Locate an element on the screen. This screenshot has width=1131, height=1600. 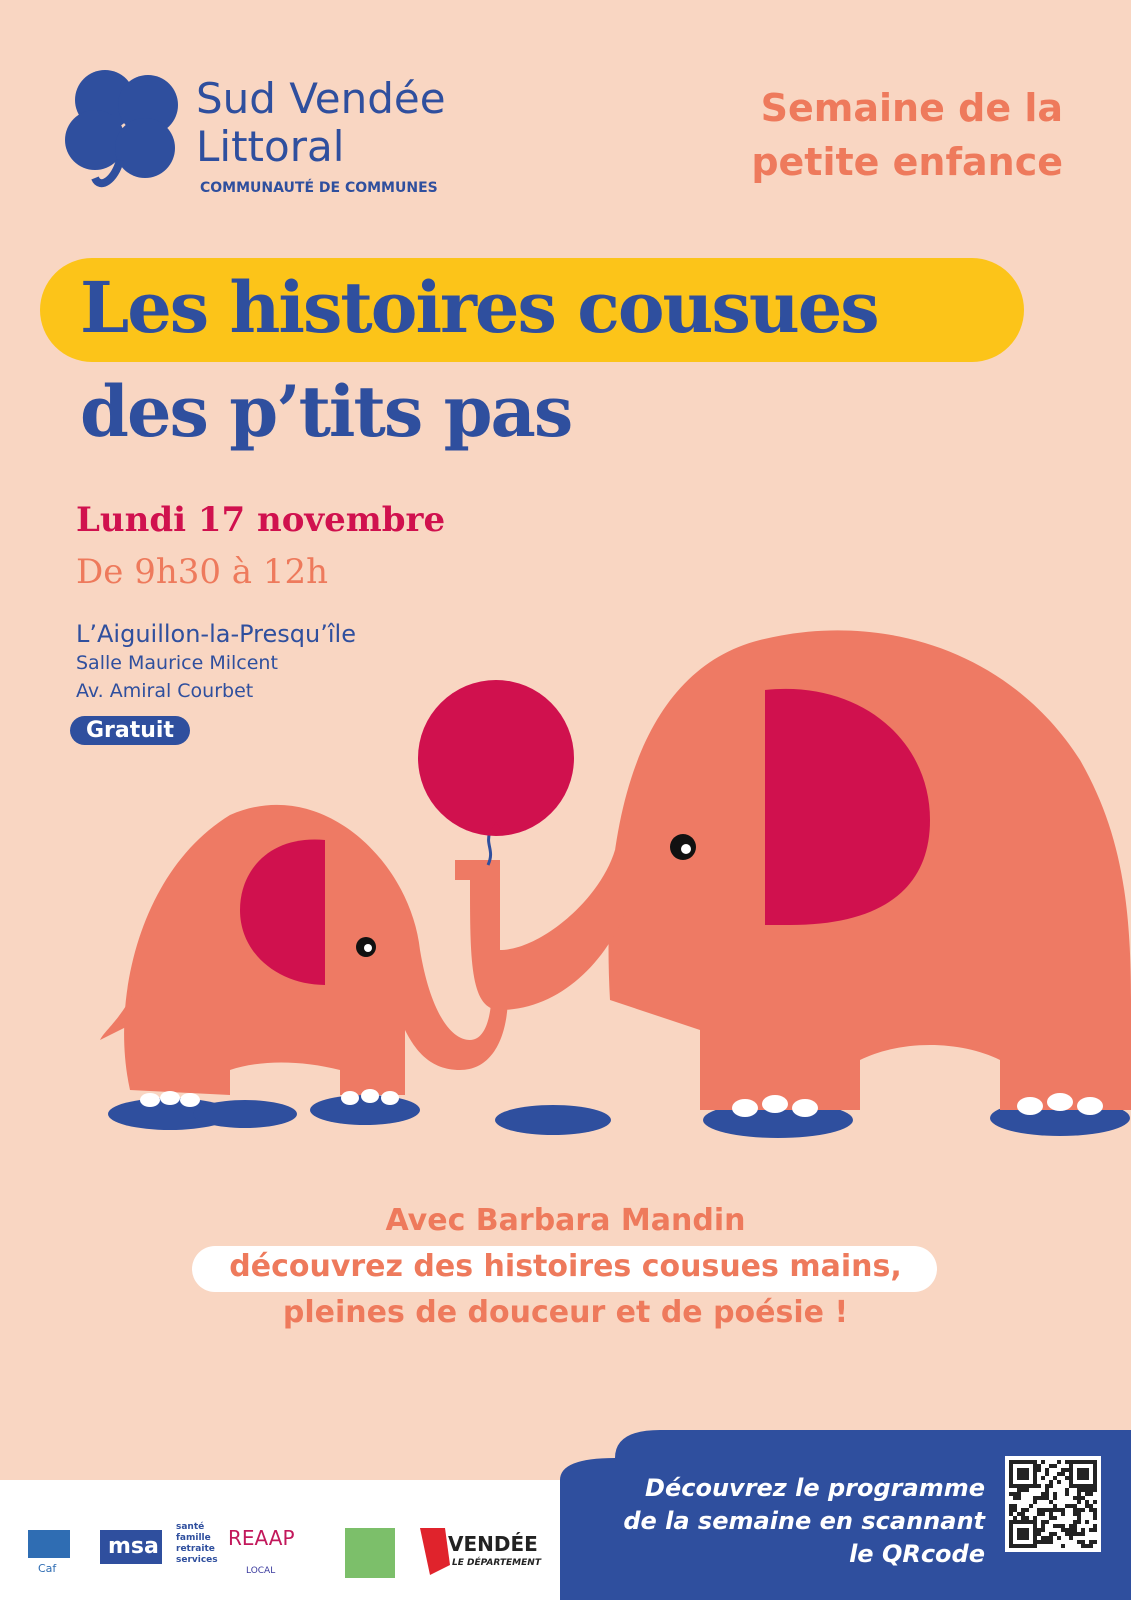
balloon-knot is located at coordinates (496, 828).